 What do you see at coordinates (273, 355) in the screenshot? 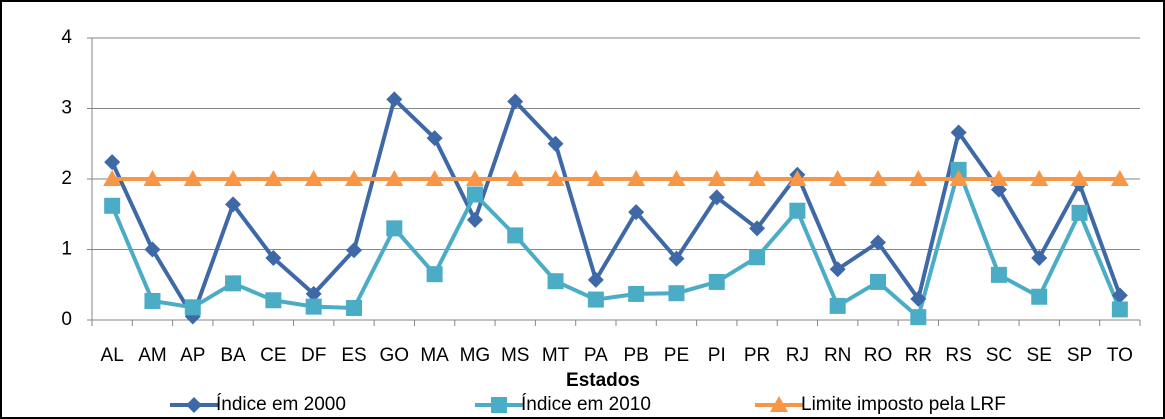
I see `x-tick-label: CE` at bounding box center [273, 355].